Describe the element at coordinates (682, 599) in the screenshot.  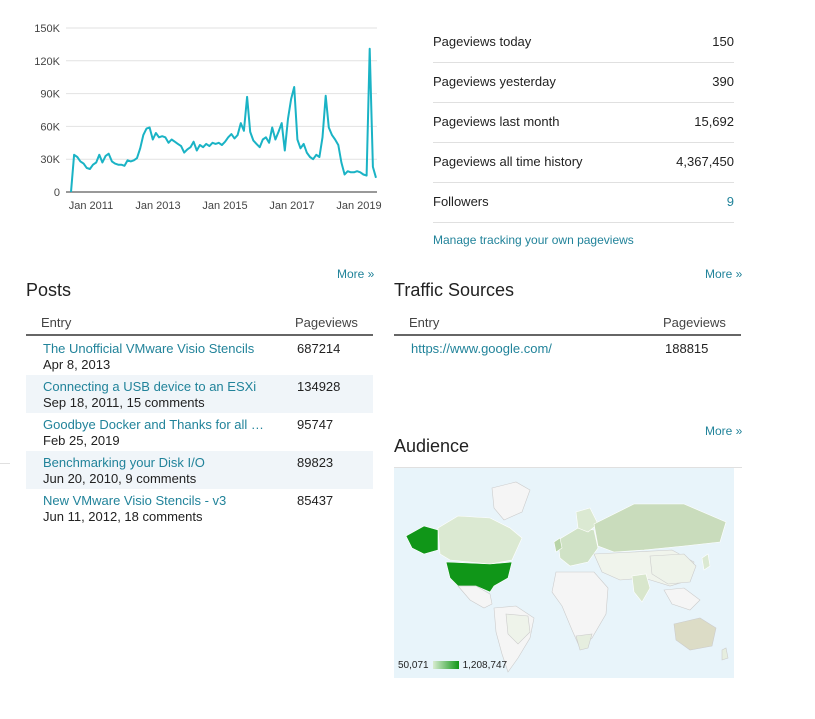
I see `region-se-asia` at that location.